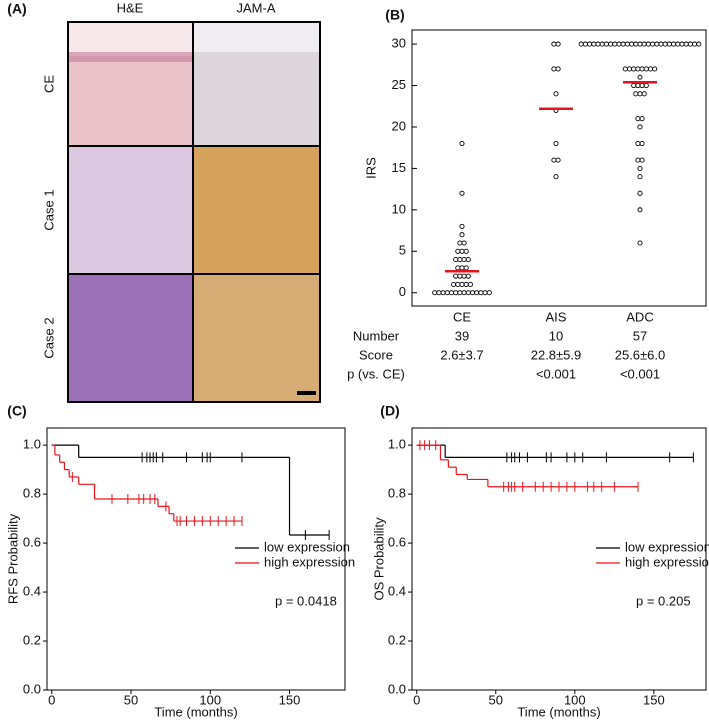 The height and width of the screenshot is (720, 709). I want to click on table-cell: 39, so click(462, 335).